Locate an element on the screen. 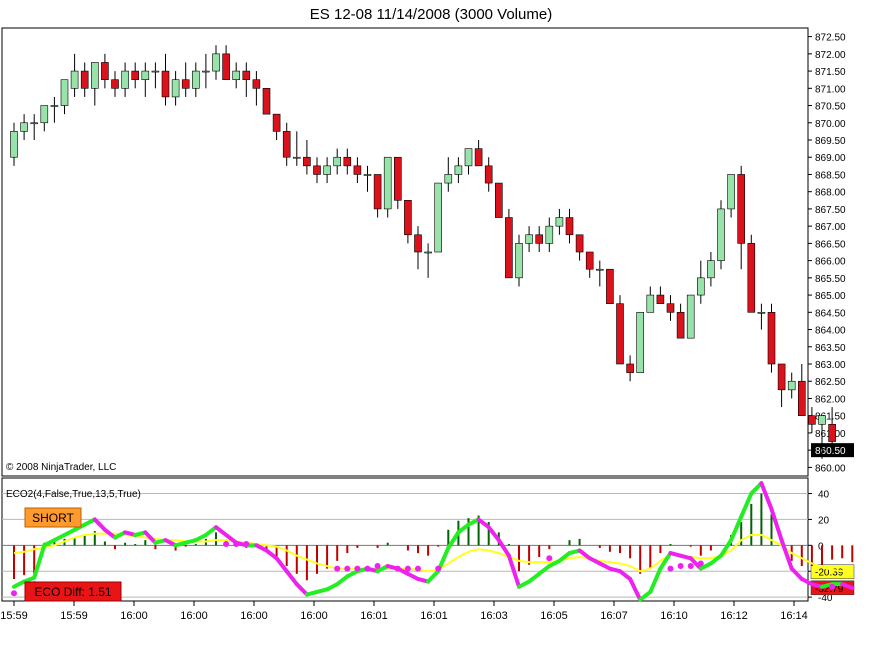 The image size is (873, 651). time-tick-label: 16:10 is located at coordinates (674, 616).